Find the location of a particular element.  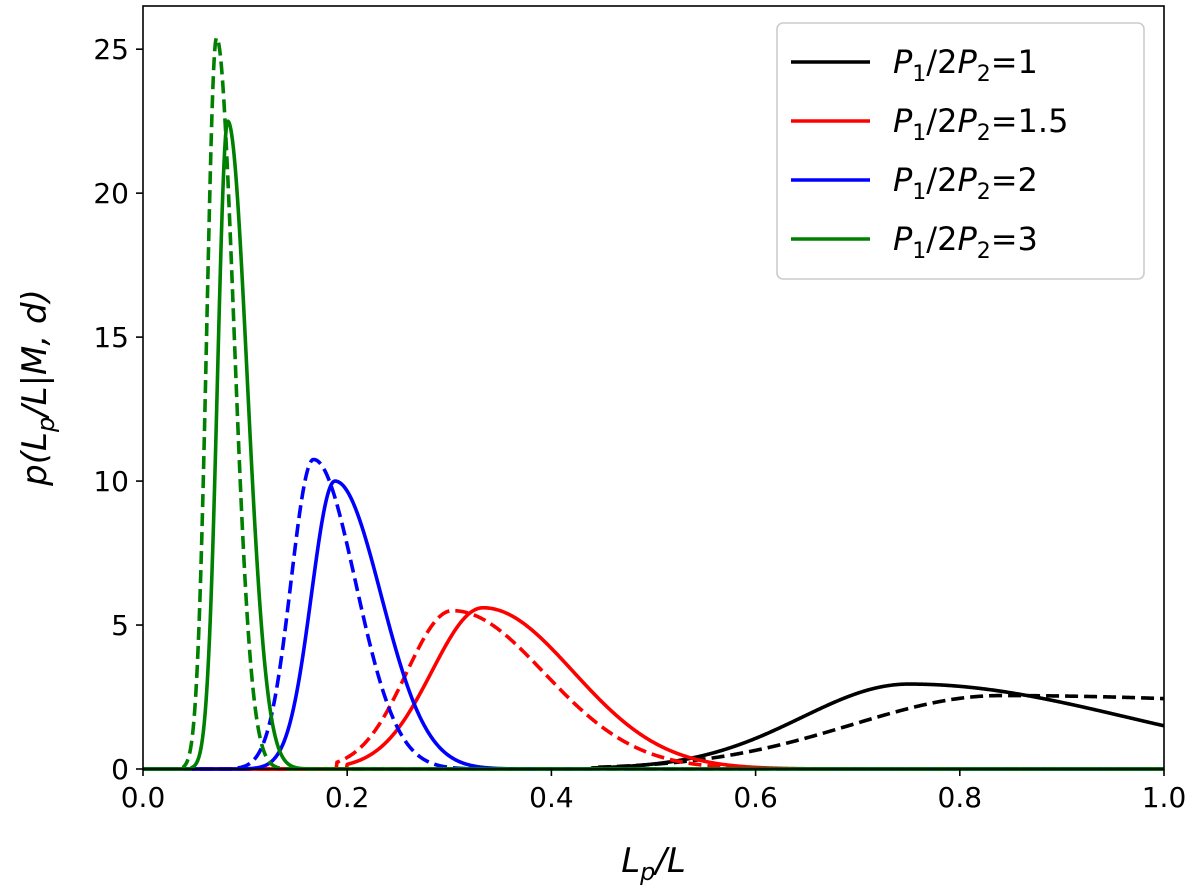

legend-entry-label: P1/2P2=1.5 is located at coordinates (980, 124).